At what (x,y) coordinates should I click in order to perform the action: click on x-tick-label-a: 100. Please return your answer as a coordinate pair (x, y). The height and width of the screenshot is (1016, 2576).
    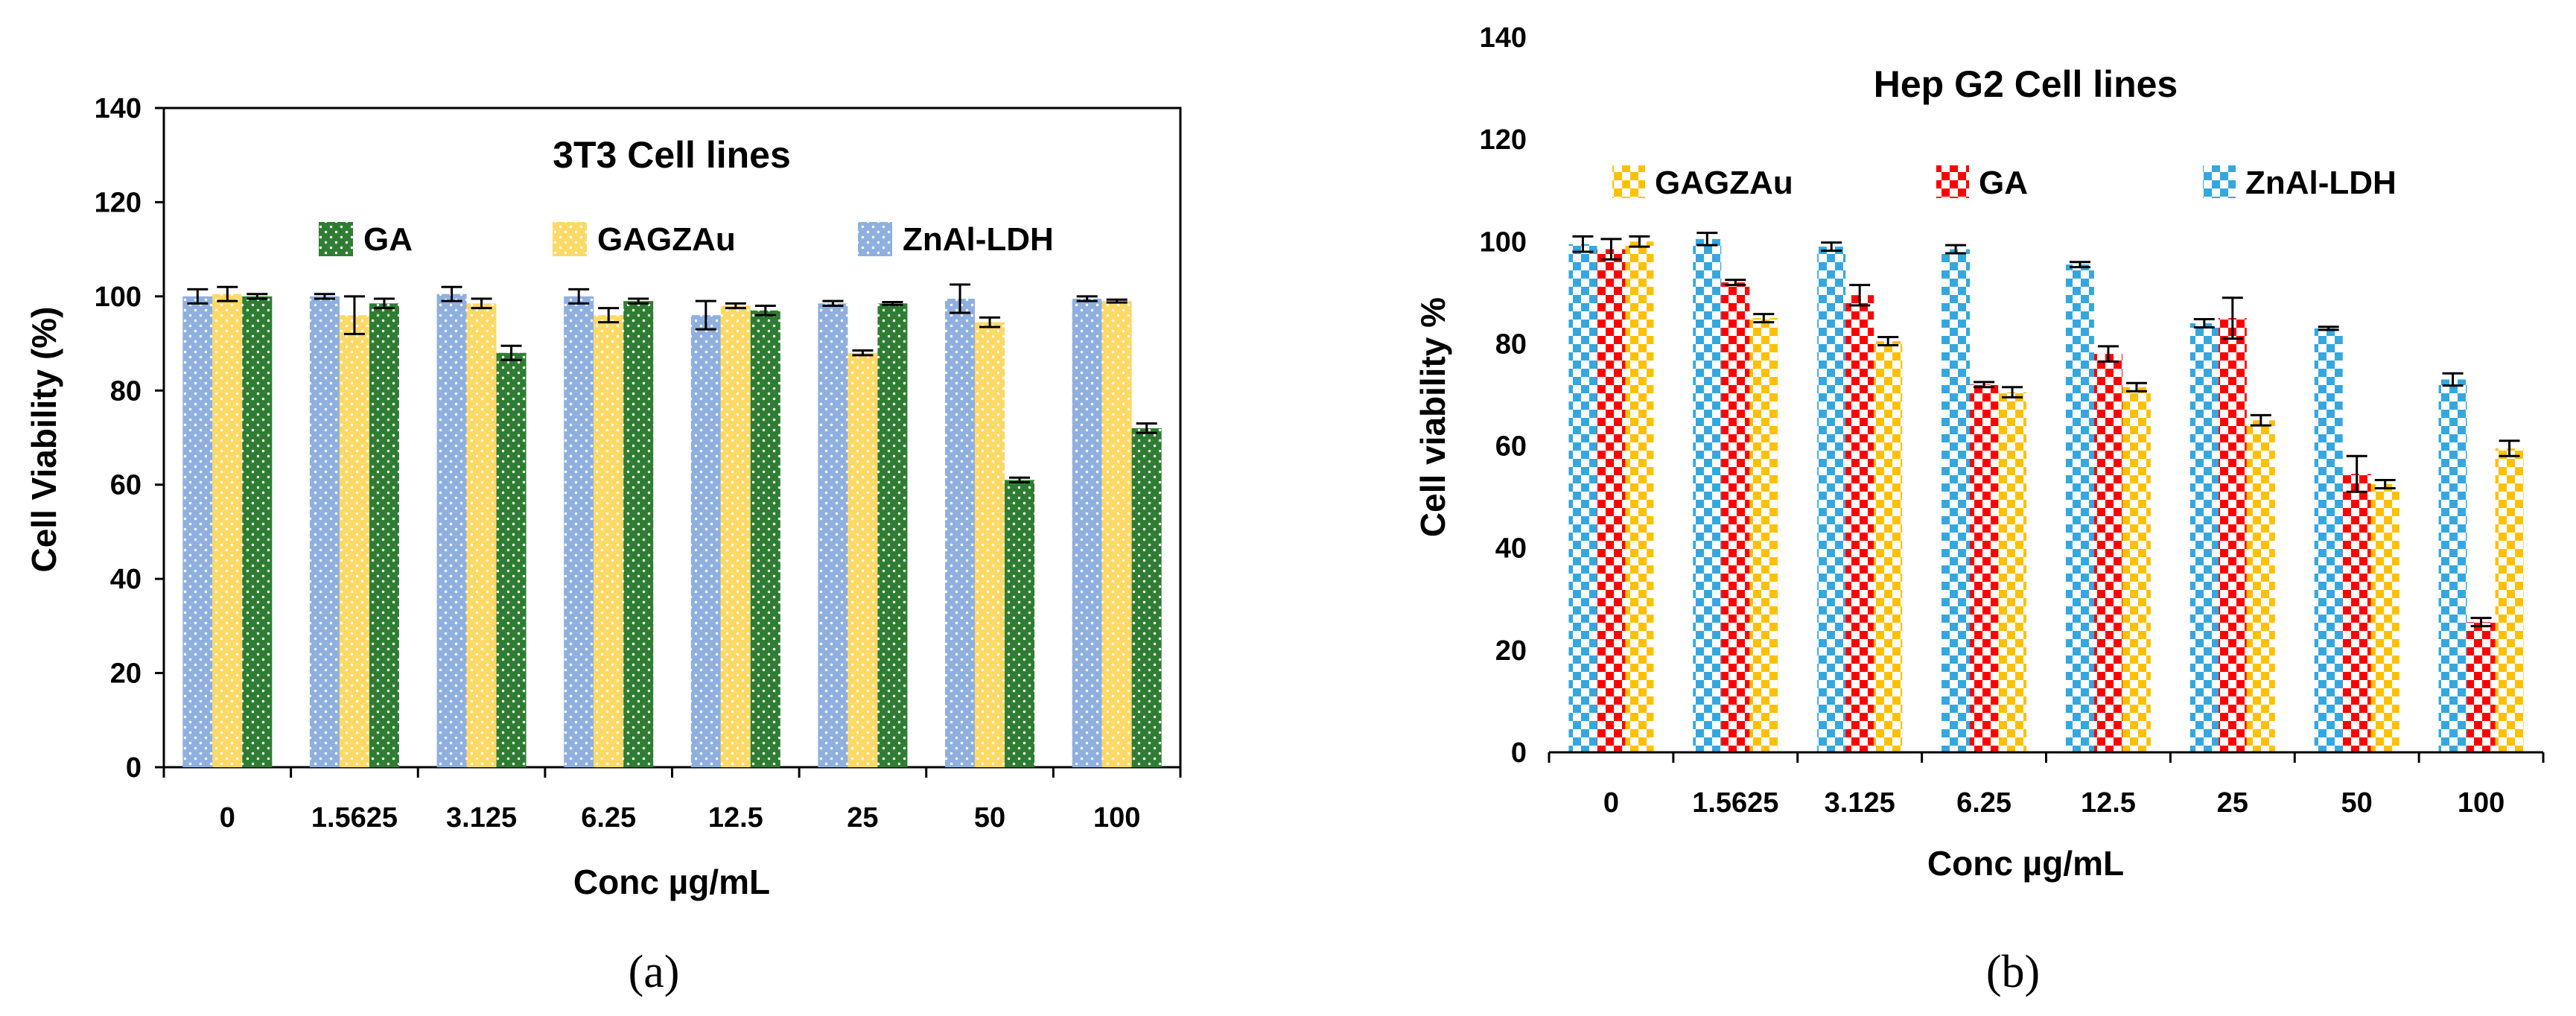
    Looking at the image, I should click on (1116, 818).